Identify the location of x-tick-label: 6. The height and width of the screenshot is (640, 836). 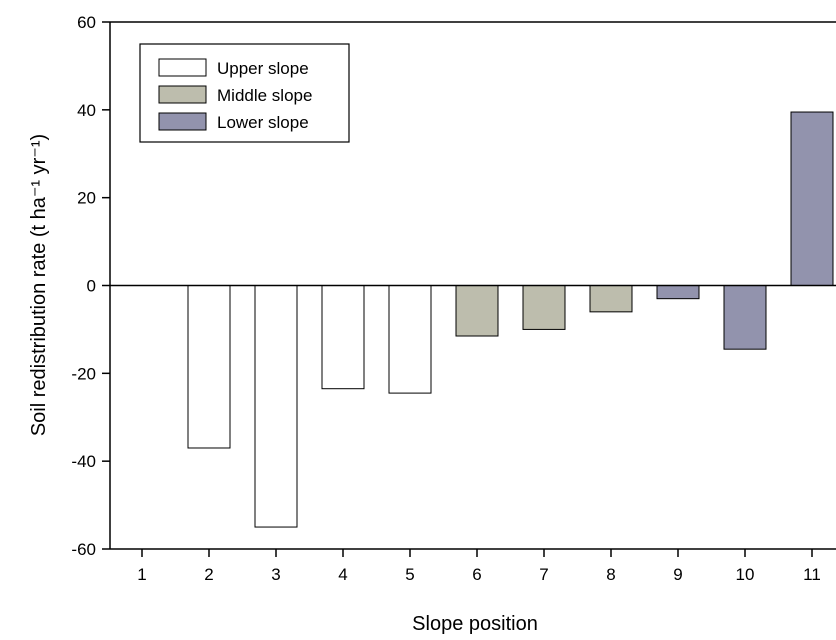
(476, 574).